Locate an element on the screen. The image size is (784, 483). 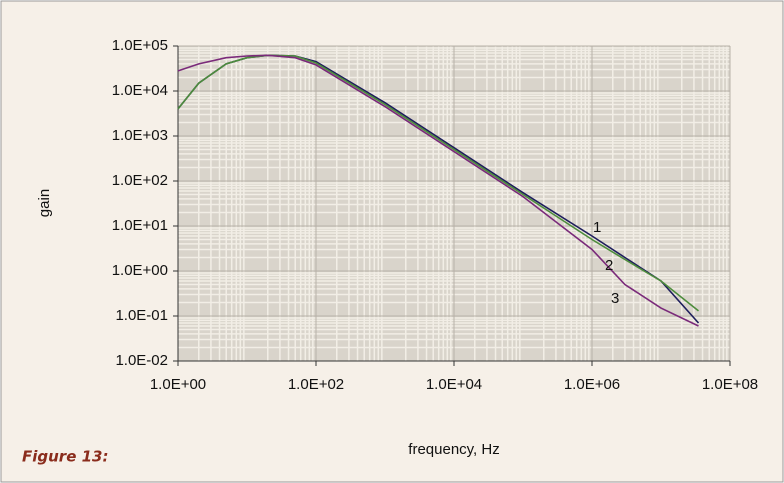
y-tick-label: 1.0E+03 is located at coordinates (140, 135).